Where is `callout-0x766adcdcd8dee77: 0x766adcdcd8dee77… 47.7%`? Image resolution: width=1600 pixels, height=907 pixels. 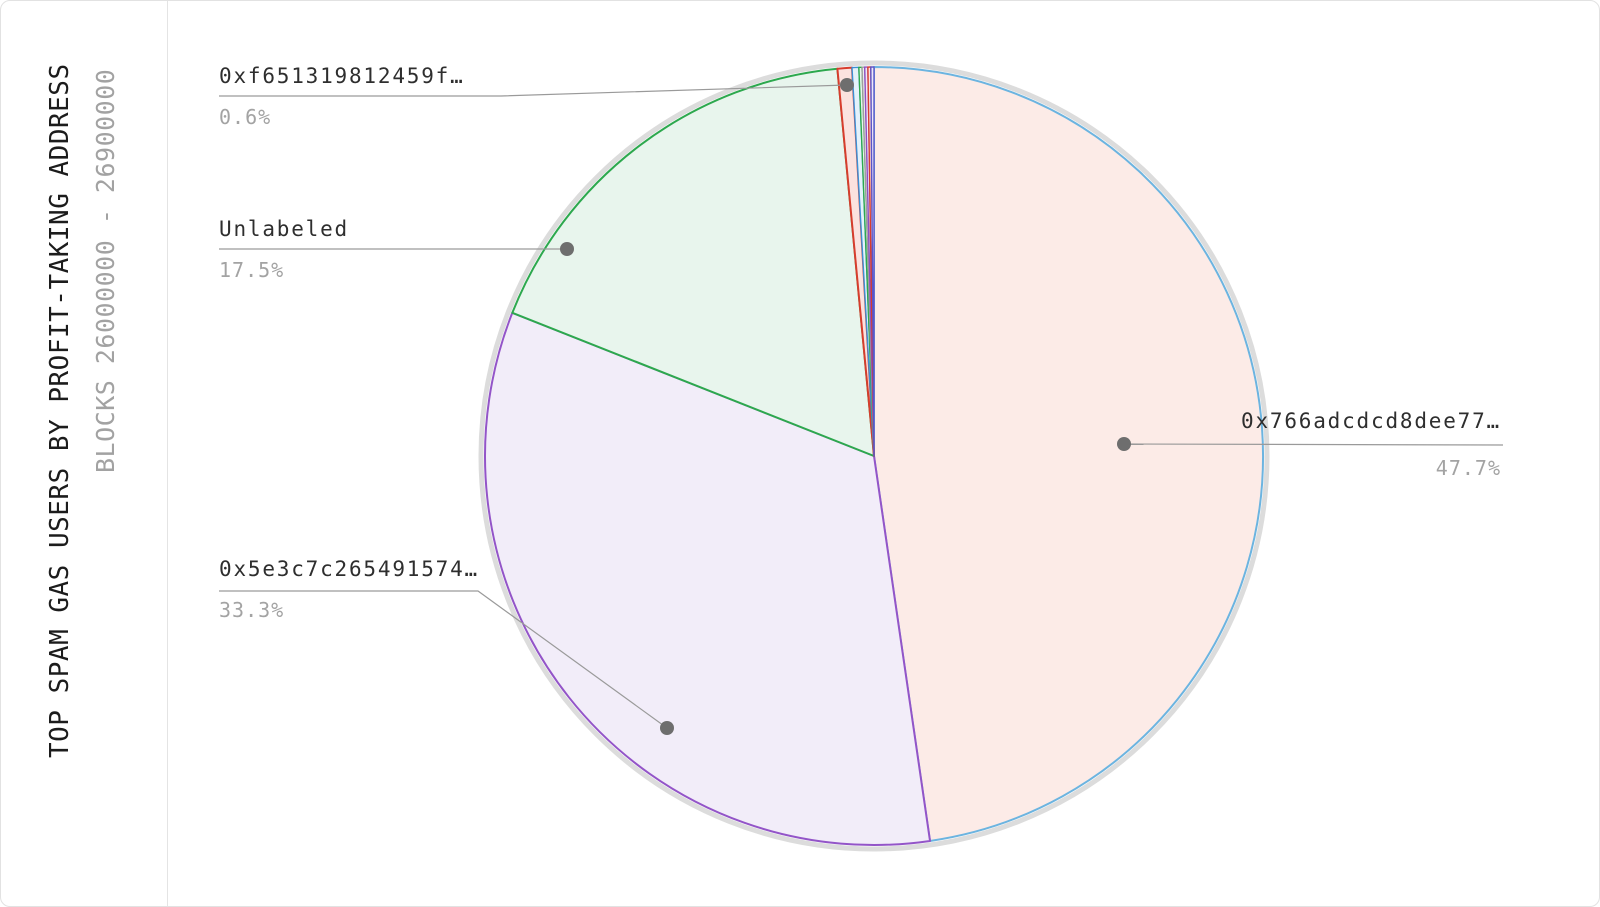 callout-0x766adcdcd8dee77: 0x766adcdcd8dee77… 47.7% is located at coordinates (1371, 444).